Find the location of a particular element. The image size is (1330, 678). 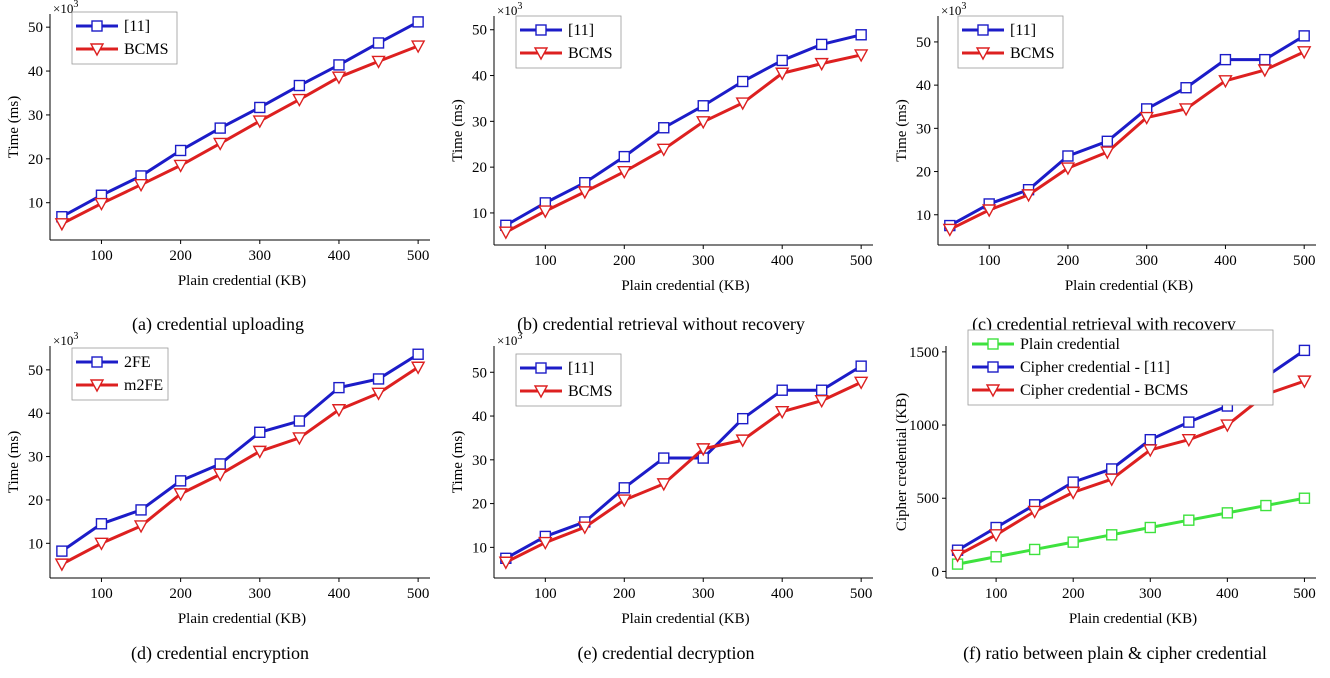

chart-e-x-label: Plain credential (KB) is located at coordinates (685, 619).